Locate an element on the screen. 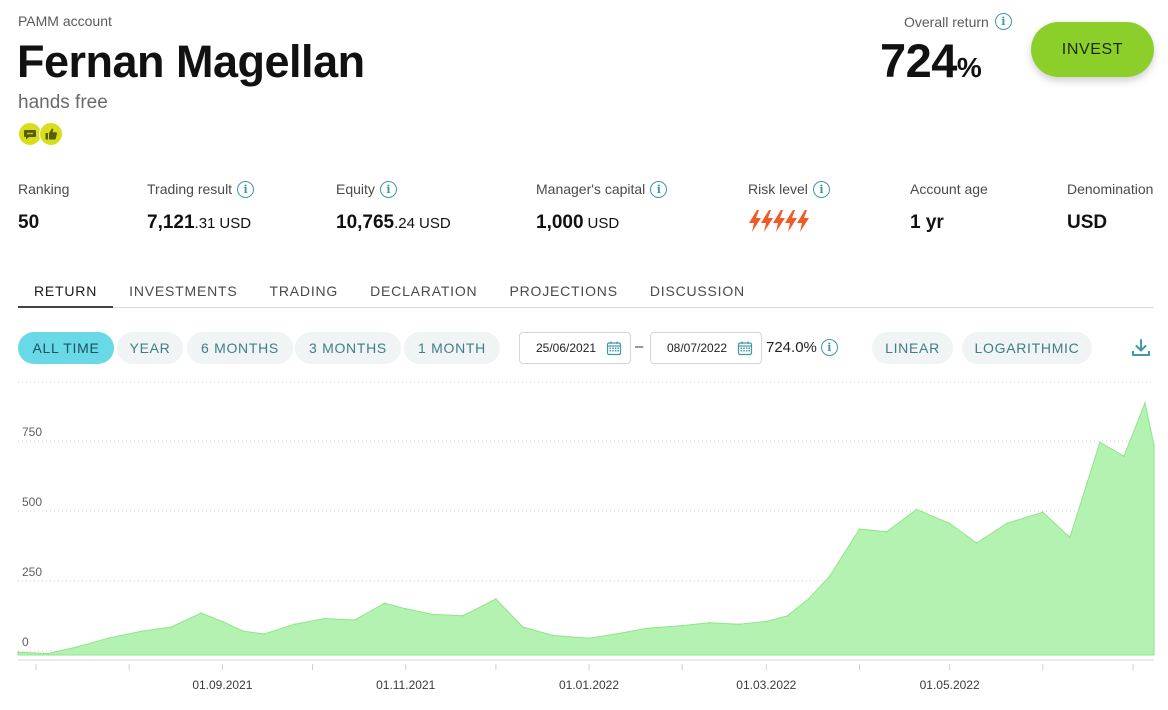 The image size is (1168, 710). range-3-months-button: 3 MONTHS is located at coordinates (348, 348).